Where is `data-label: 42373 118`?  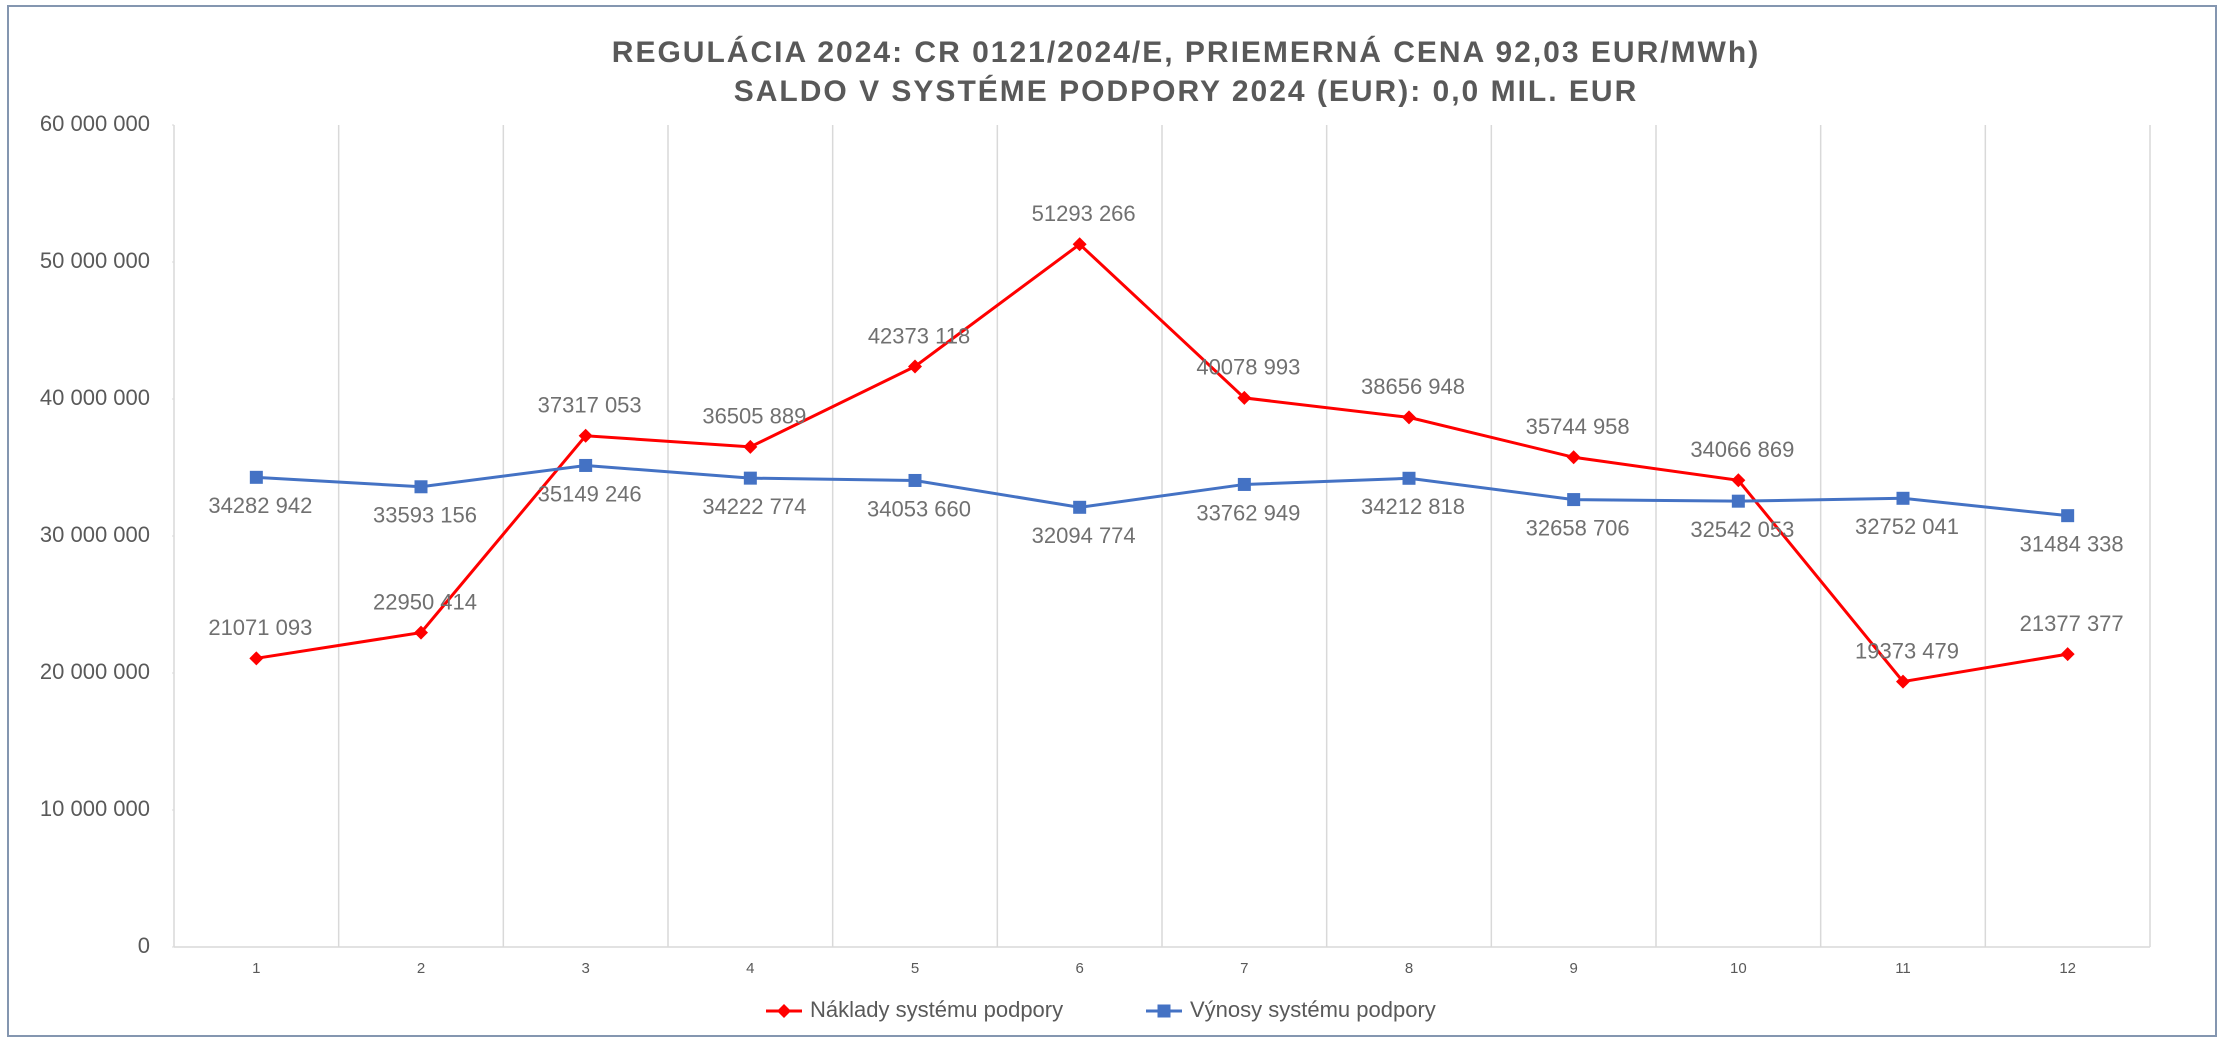
data-label: 42373 118 is located at coordinates (919, 335).